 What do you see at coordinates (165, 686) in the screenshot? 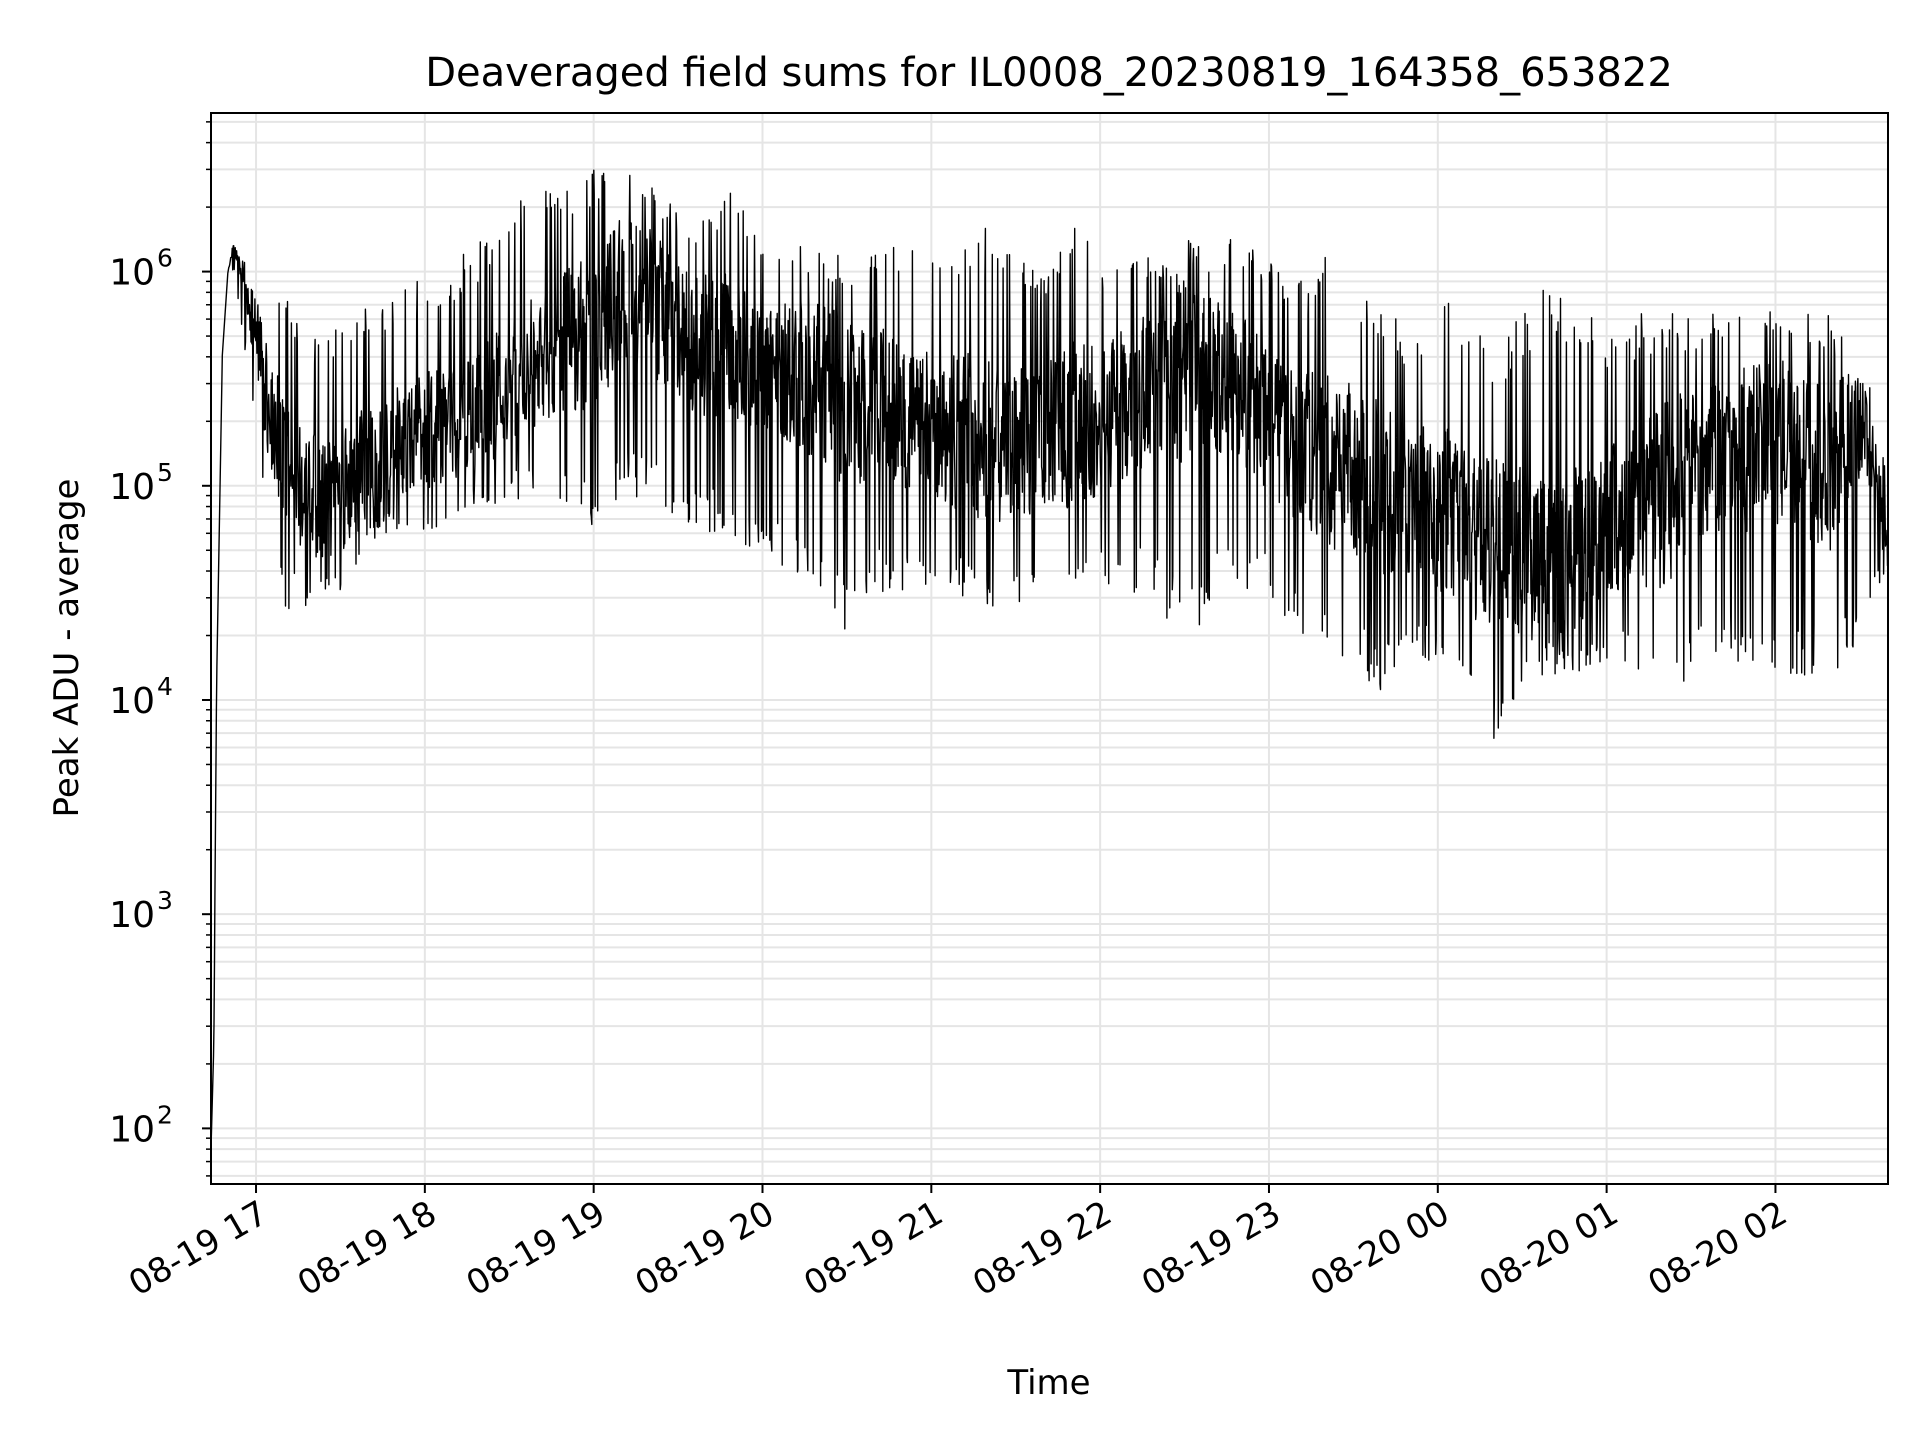
I see `y-tick-exponent: 4` at bounding box center [165, 686].